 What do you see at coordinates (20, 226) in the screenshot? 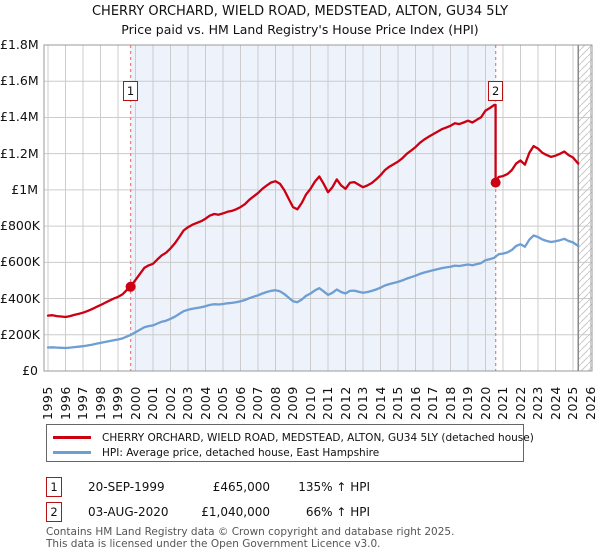
I see `y-tick-£800K: £800K` at bounding box center [20, 226].